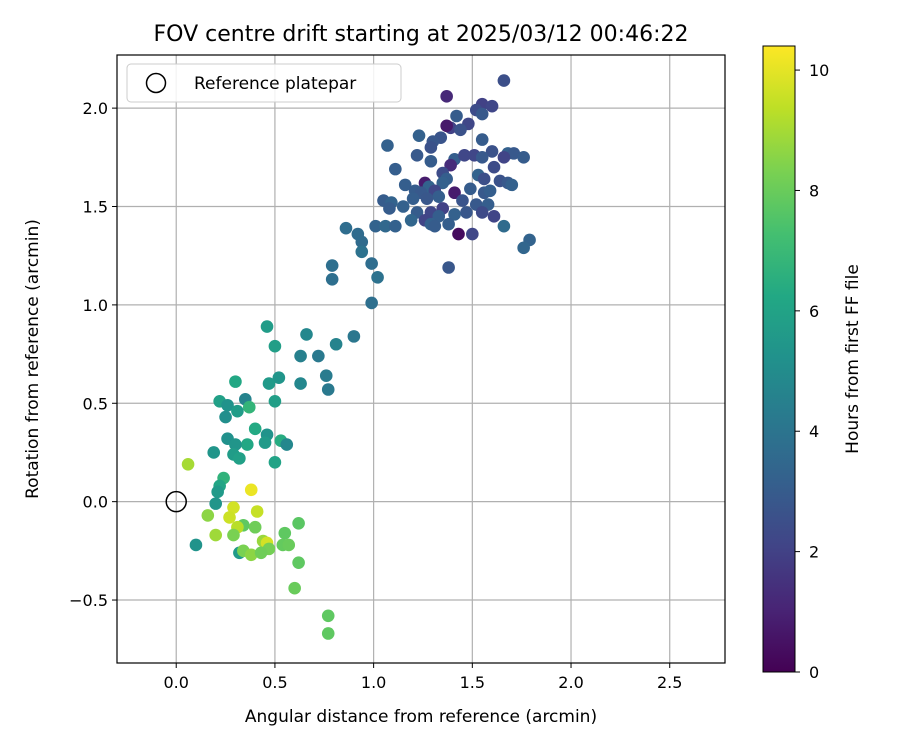  Describe the element at coordinates (819, 70) in the screenshot. I see `colorbar-tick-label: 10` at that location.